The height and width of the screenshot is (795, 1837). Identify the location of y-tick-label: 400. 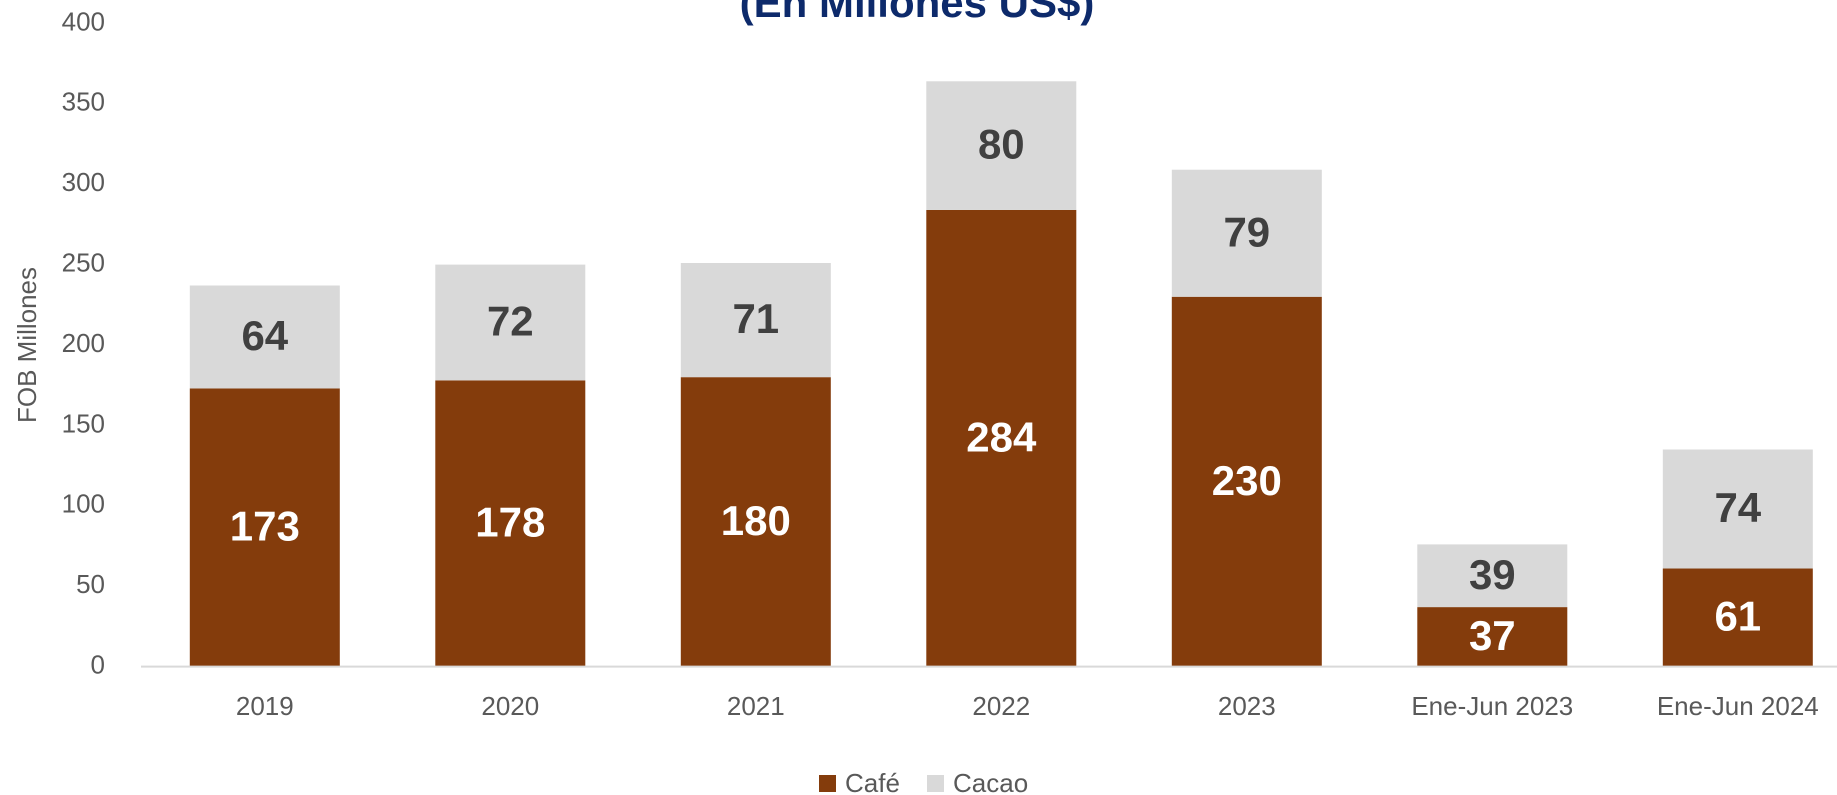
(83, 21).